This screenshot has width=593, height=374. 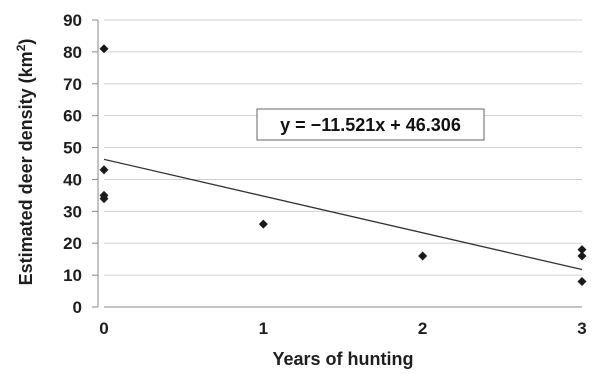 I want to click on x-tick-label: 2, so click(x=422, y=328).